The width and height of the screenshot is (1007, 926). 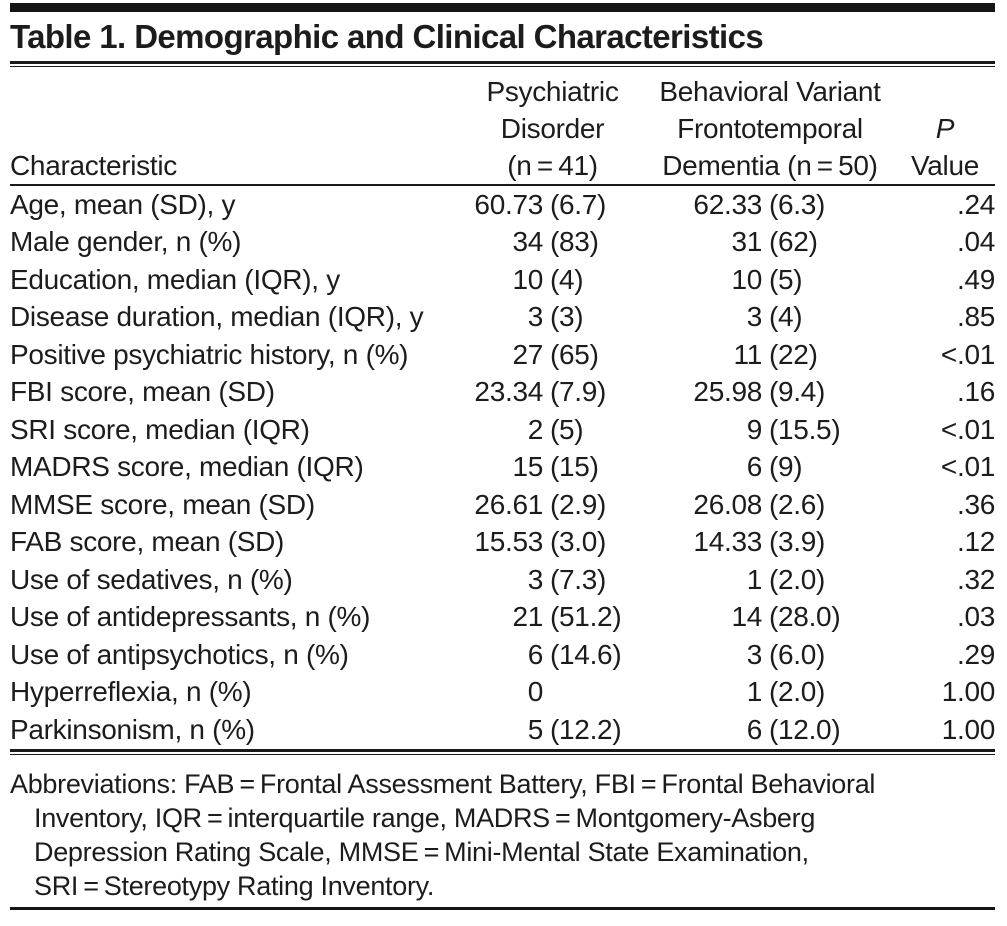 What do you see at coordinates (508, 504) in the screenshot?
I see `value-number: 26.61` at bounding box center [508, 504].